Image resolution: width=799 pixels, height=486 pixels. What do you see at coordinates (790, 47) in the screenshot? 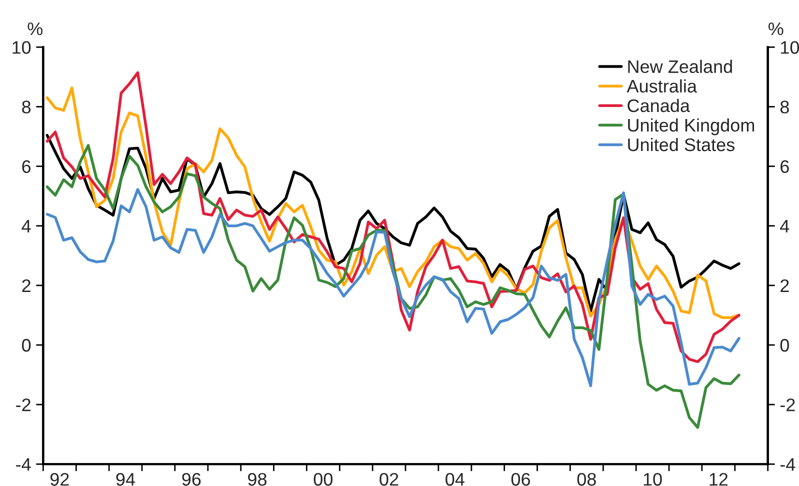
I see `y2-tick-label: 10` at bounding box center [790, 47].